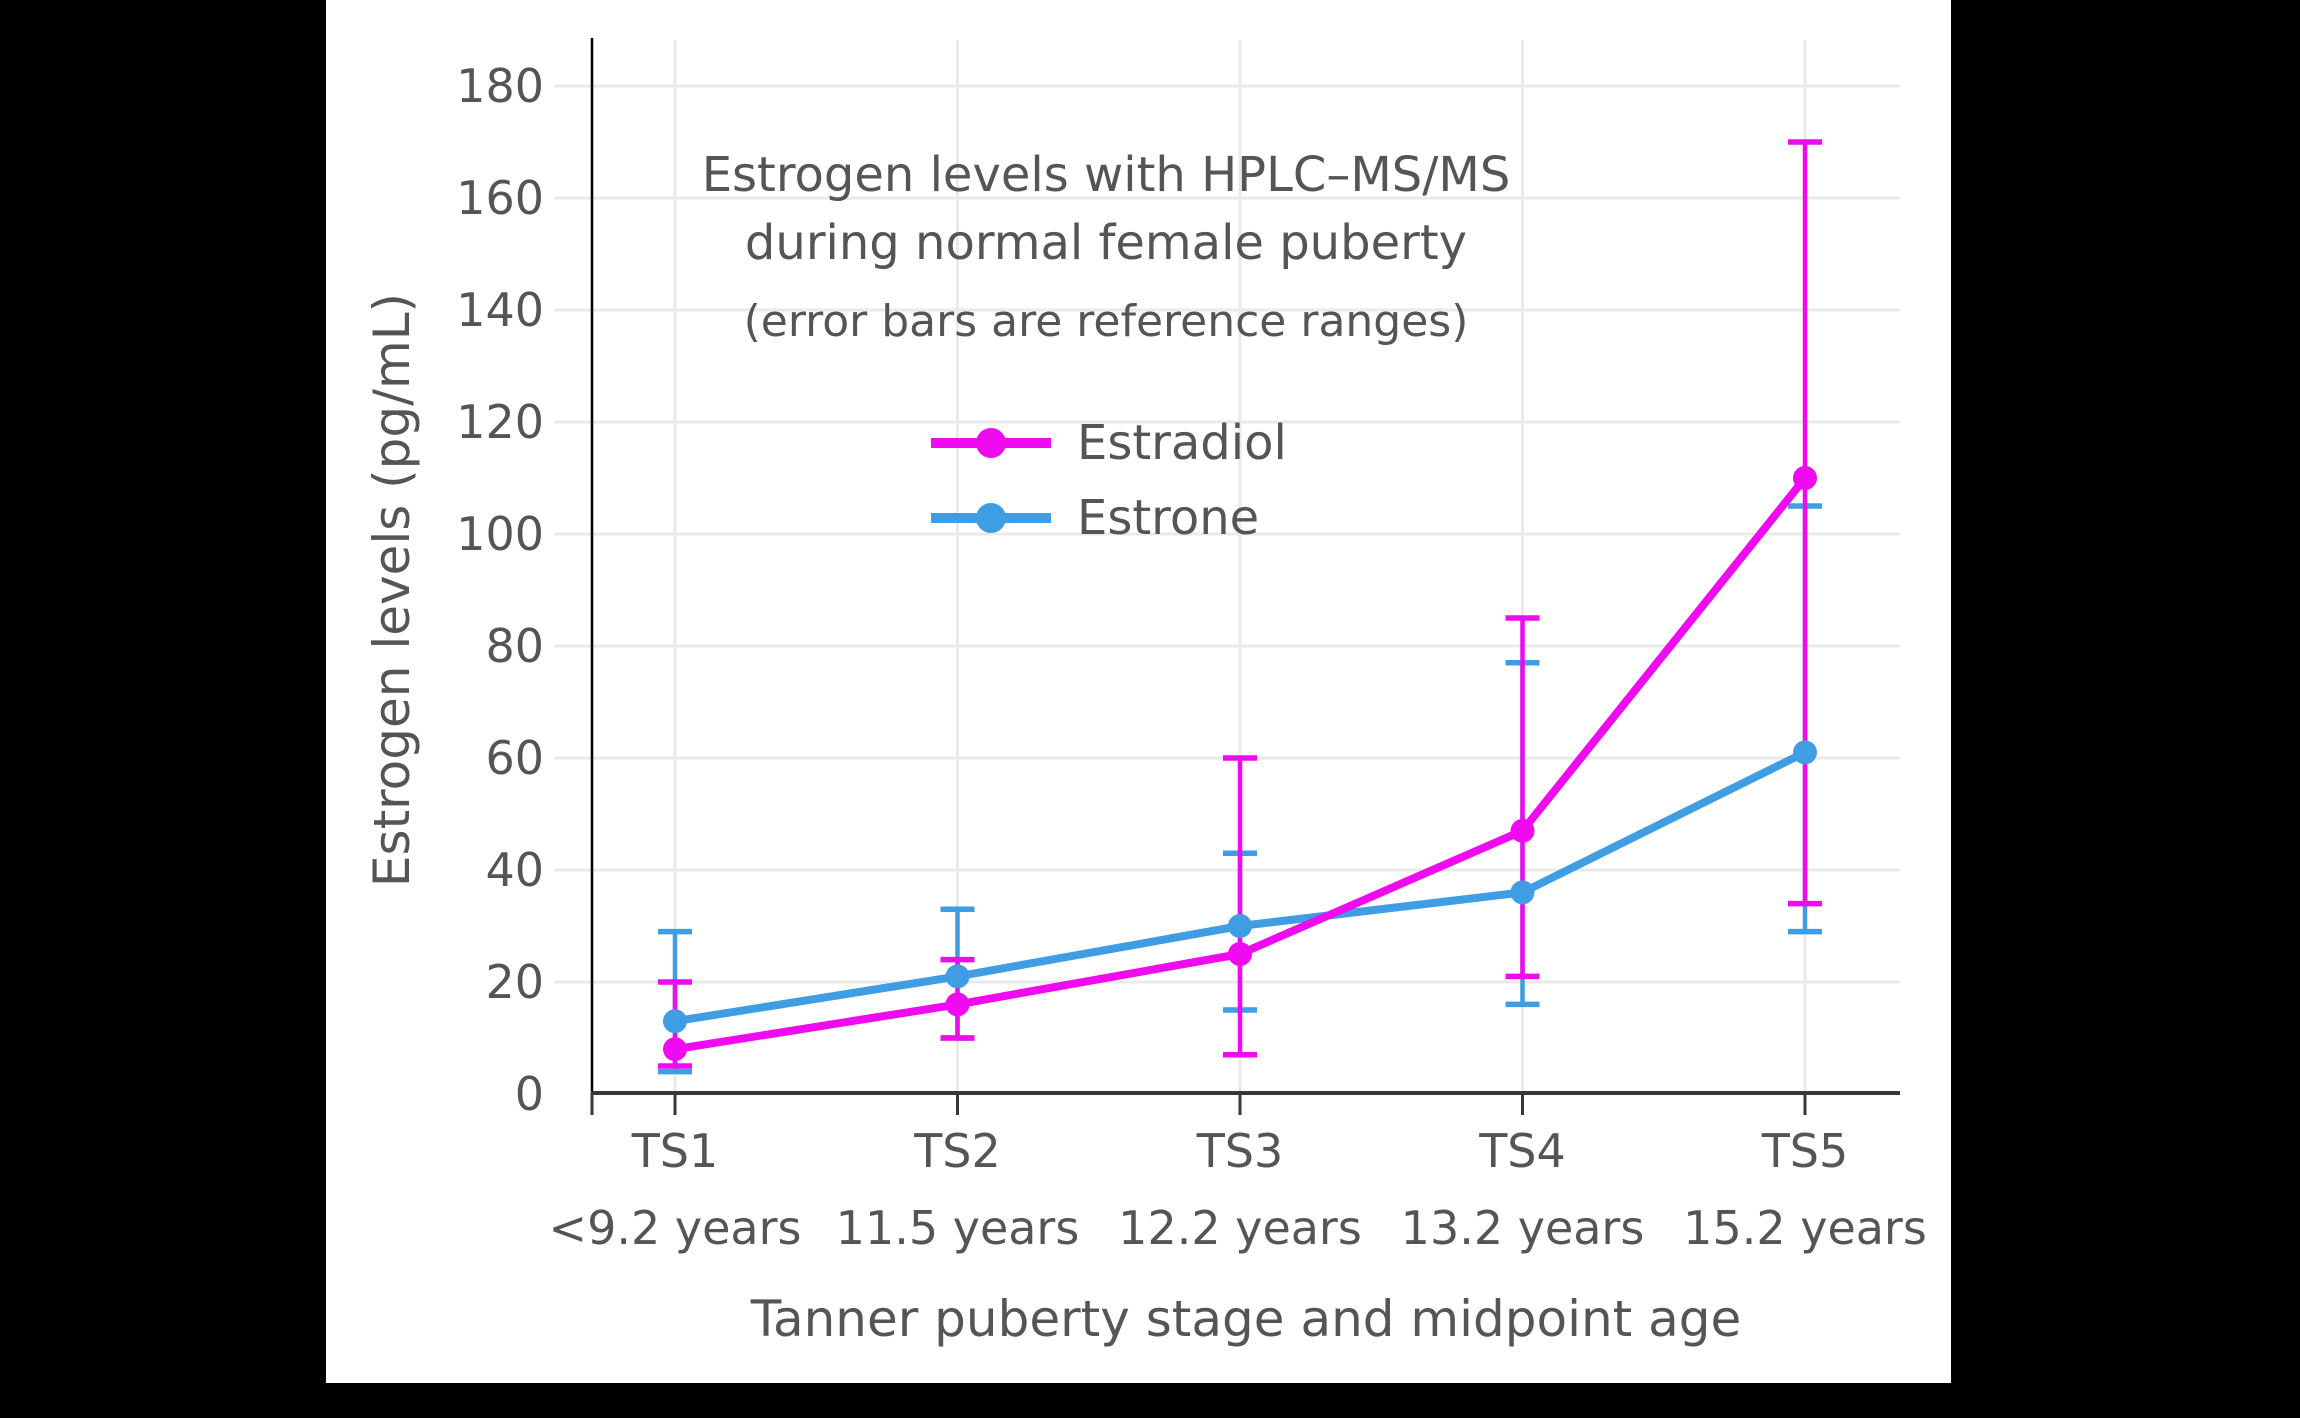  What do you see at coordinates (514, 982) in the screenshot?
I see `y-tick-label: 20` at bounding box center [514, 982].